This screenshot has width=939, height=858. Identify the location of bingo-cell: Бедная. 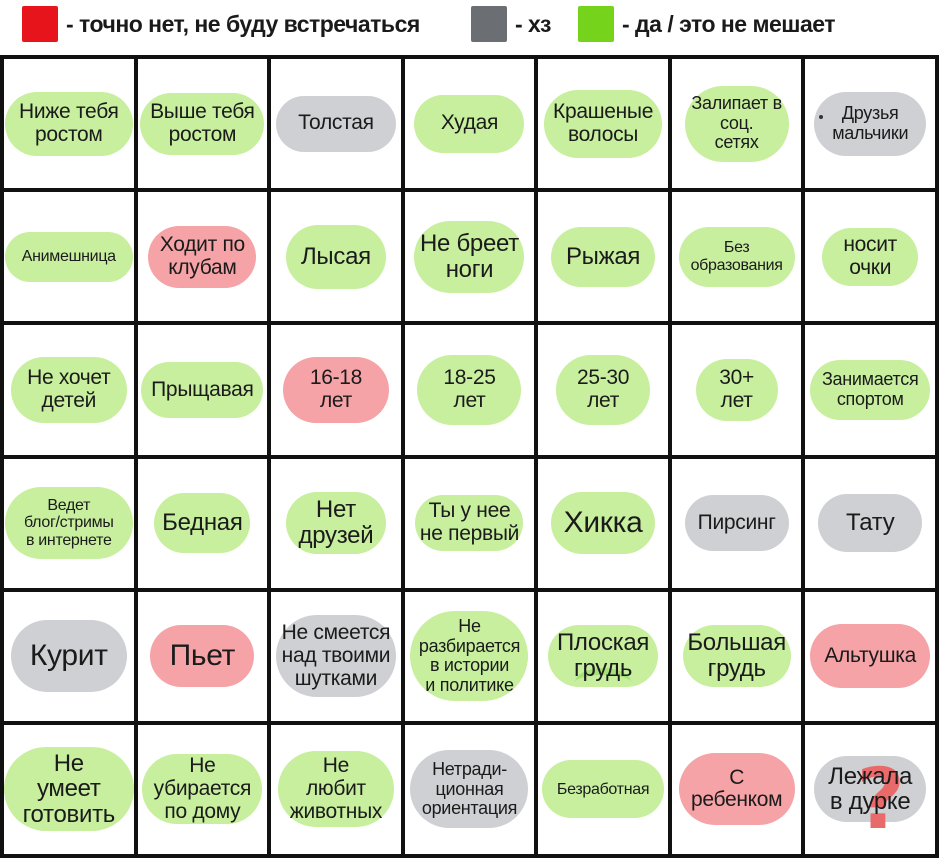
(204, 525).